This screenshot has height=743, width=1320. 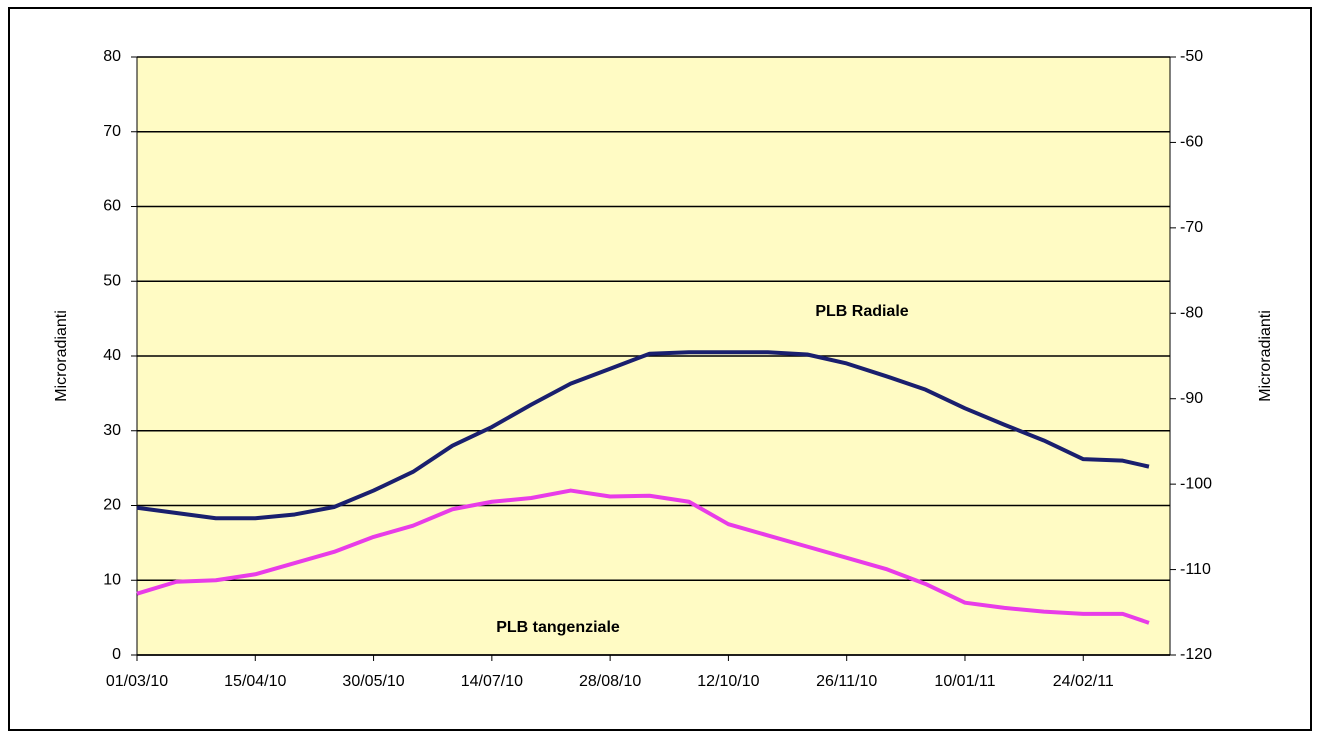 What do you see at coordinates (112, 505) in the screenshot?
I see `y-tick-label: 20` at bounding box center [112, 505].